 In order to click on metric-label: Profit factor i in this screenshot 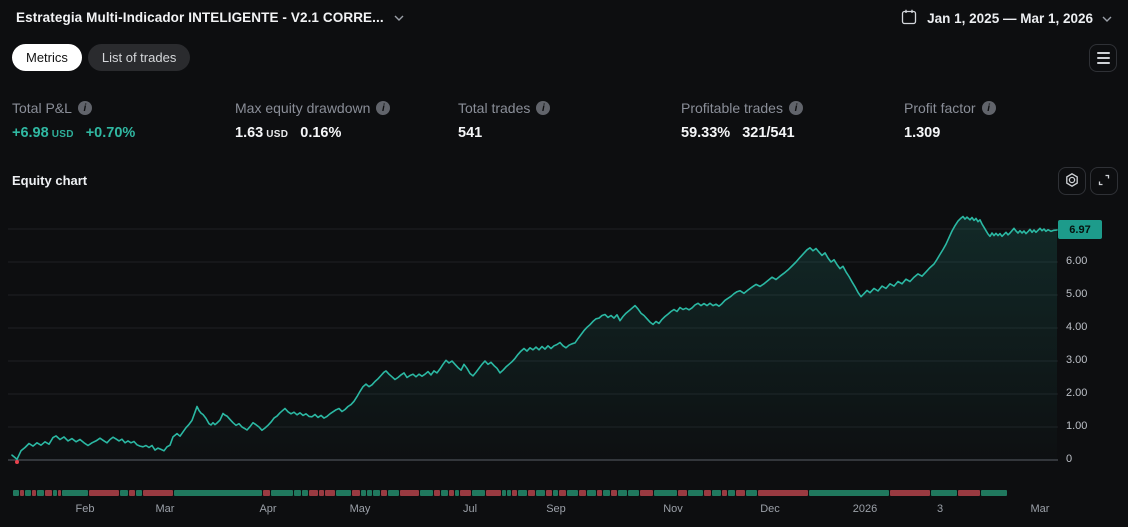, I will do `click(1015, 108)`.